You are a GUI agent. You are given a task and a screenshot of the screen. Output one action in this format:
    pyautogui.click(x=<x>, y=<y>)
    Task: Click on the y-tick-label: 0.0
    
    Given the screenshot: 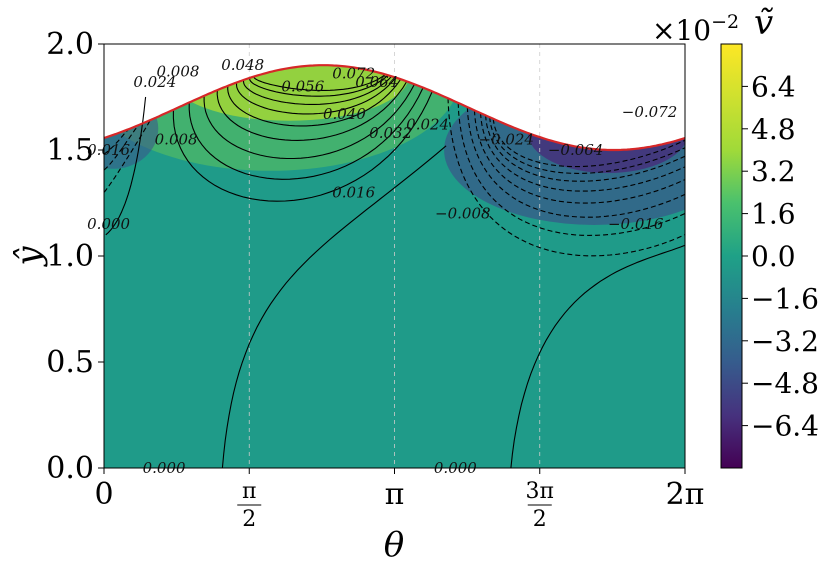 What is the action you would take?
    pyautogui.click(x=70, y=468)
    